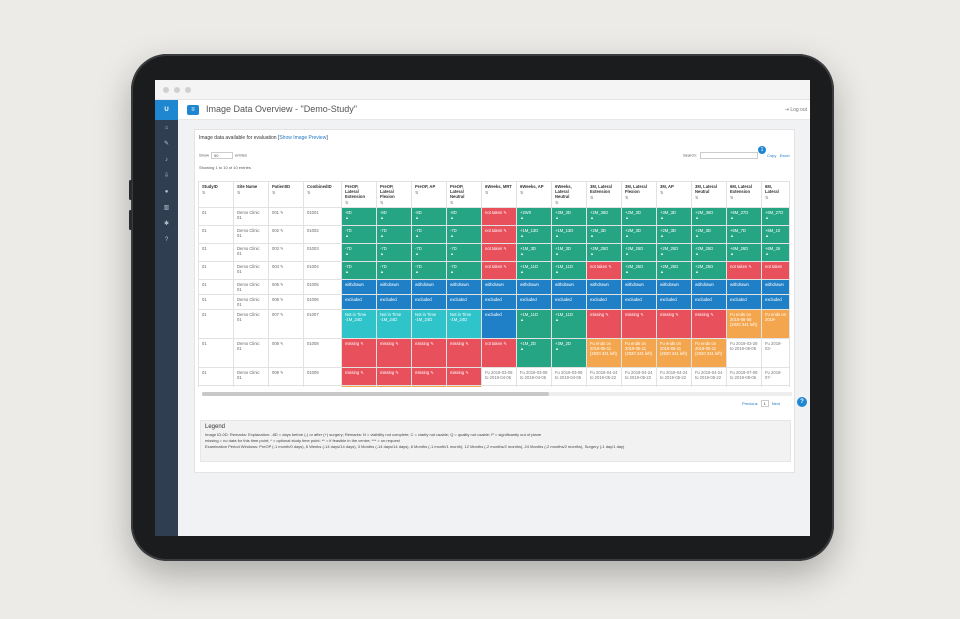 The width and height of the screenshot is (960, 619). I want to click on settings-icon: ✱, so click(166, 224).